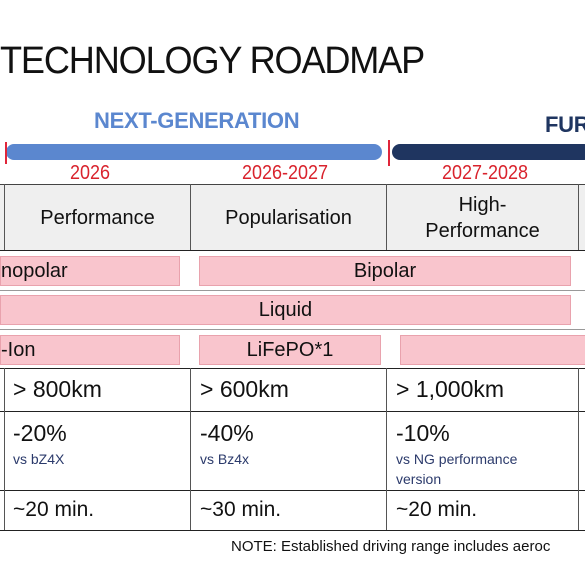  Describe the element at coordinates (285, 173) in the screenshot. I see `year-label-2: 2026-2027` at that location.